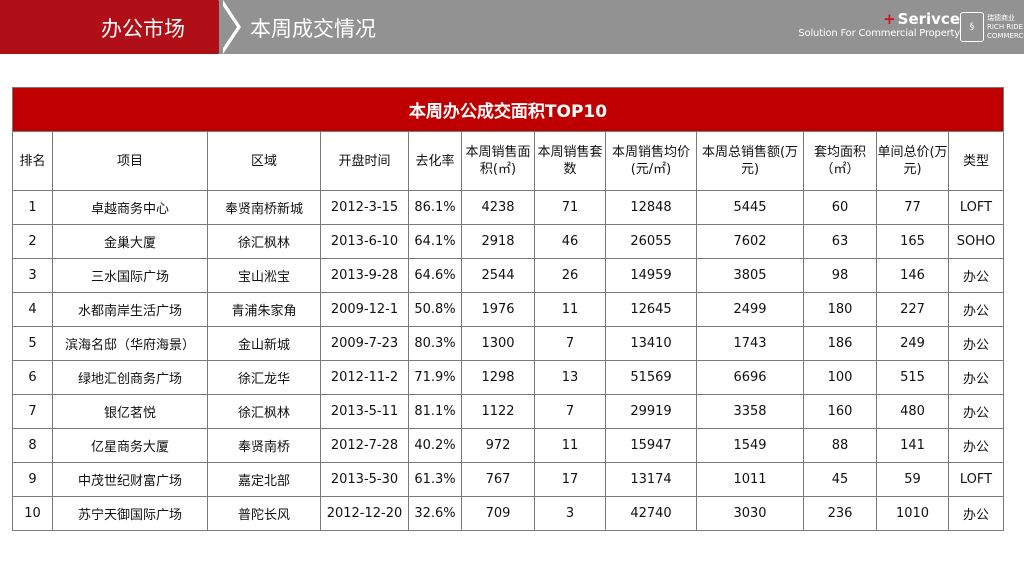 This screenshot has height=576, width=1024. What do you see at coordinates (570, 161) in the screenshot?
I see `column-header: 本周销售套数` at bounding box center [570, 161].